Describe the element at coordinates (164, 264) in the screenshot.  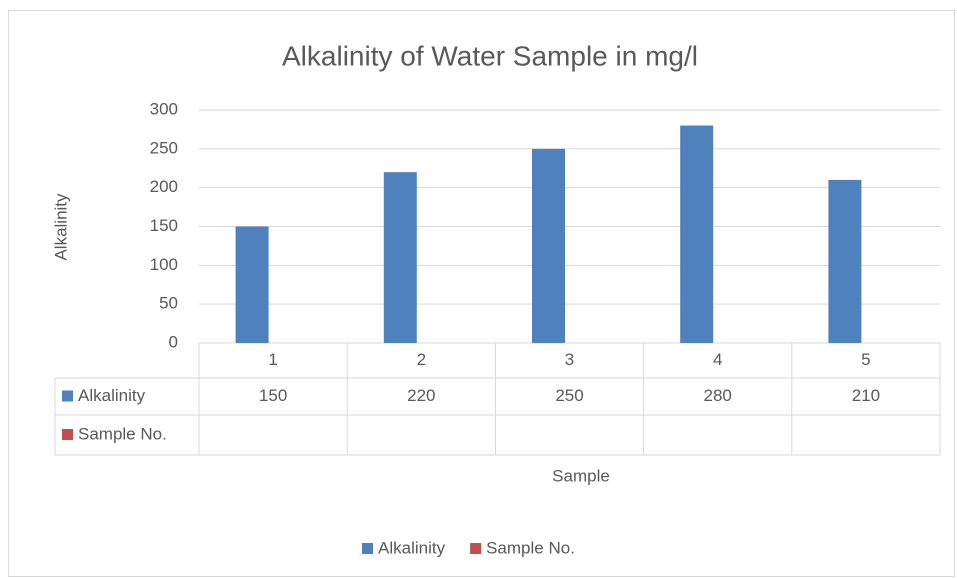
I see `y-tick-label: 100` at that location.